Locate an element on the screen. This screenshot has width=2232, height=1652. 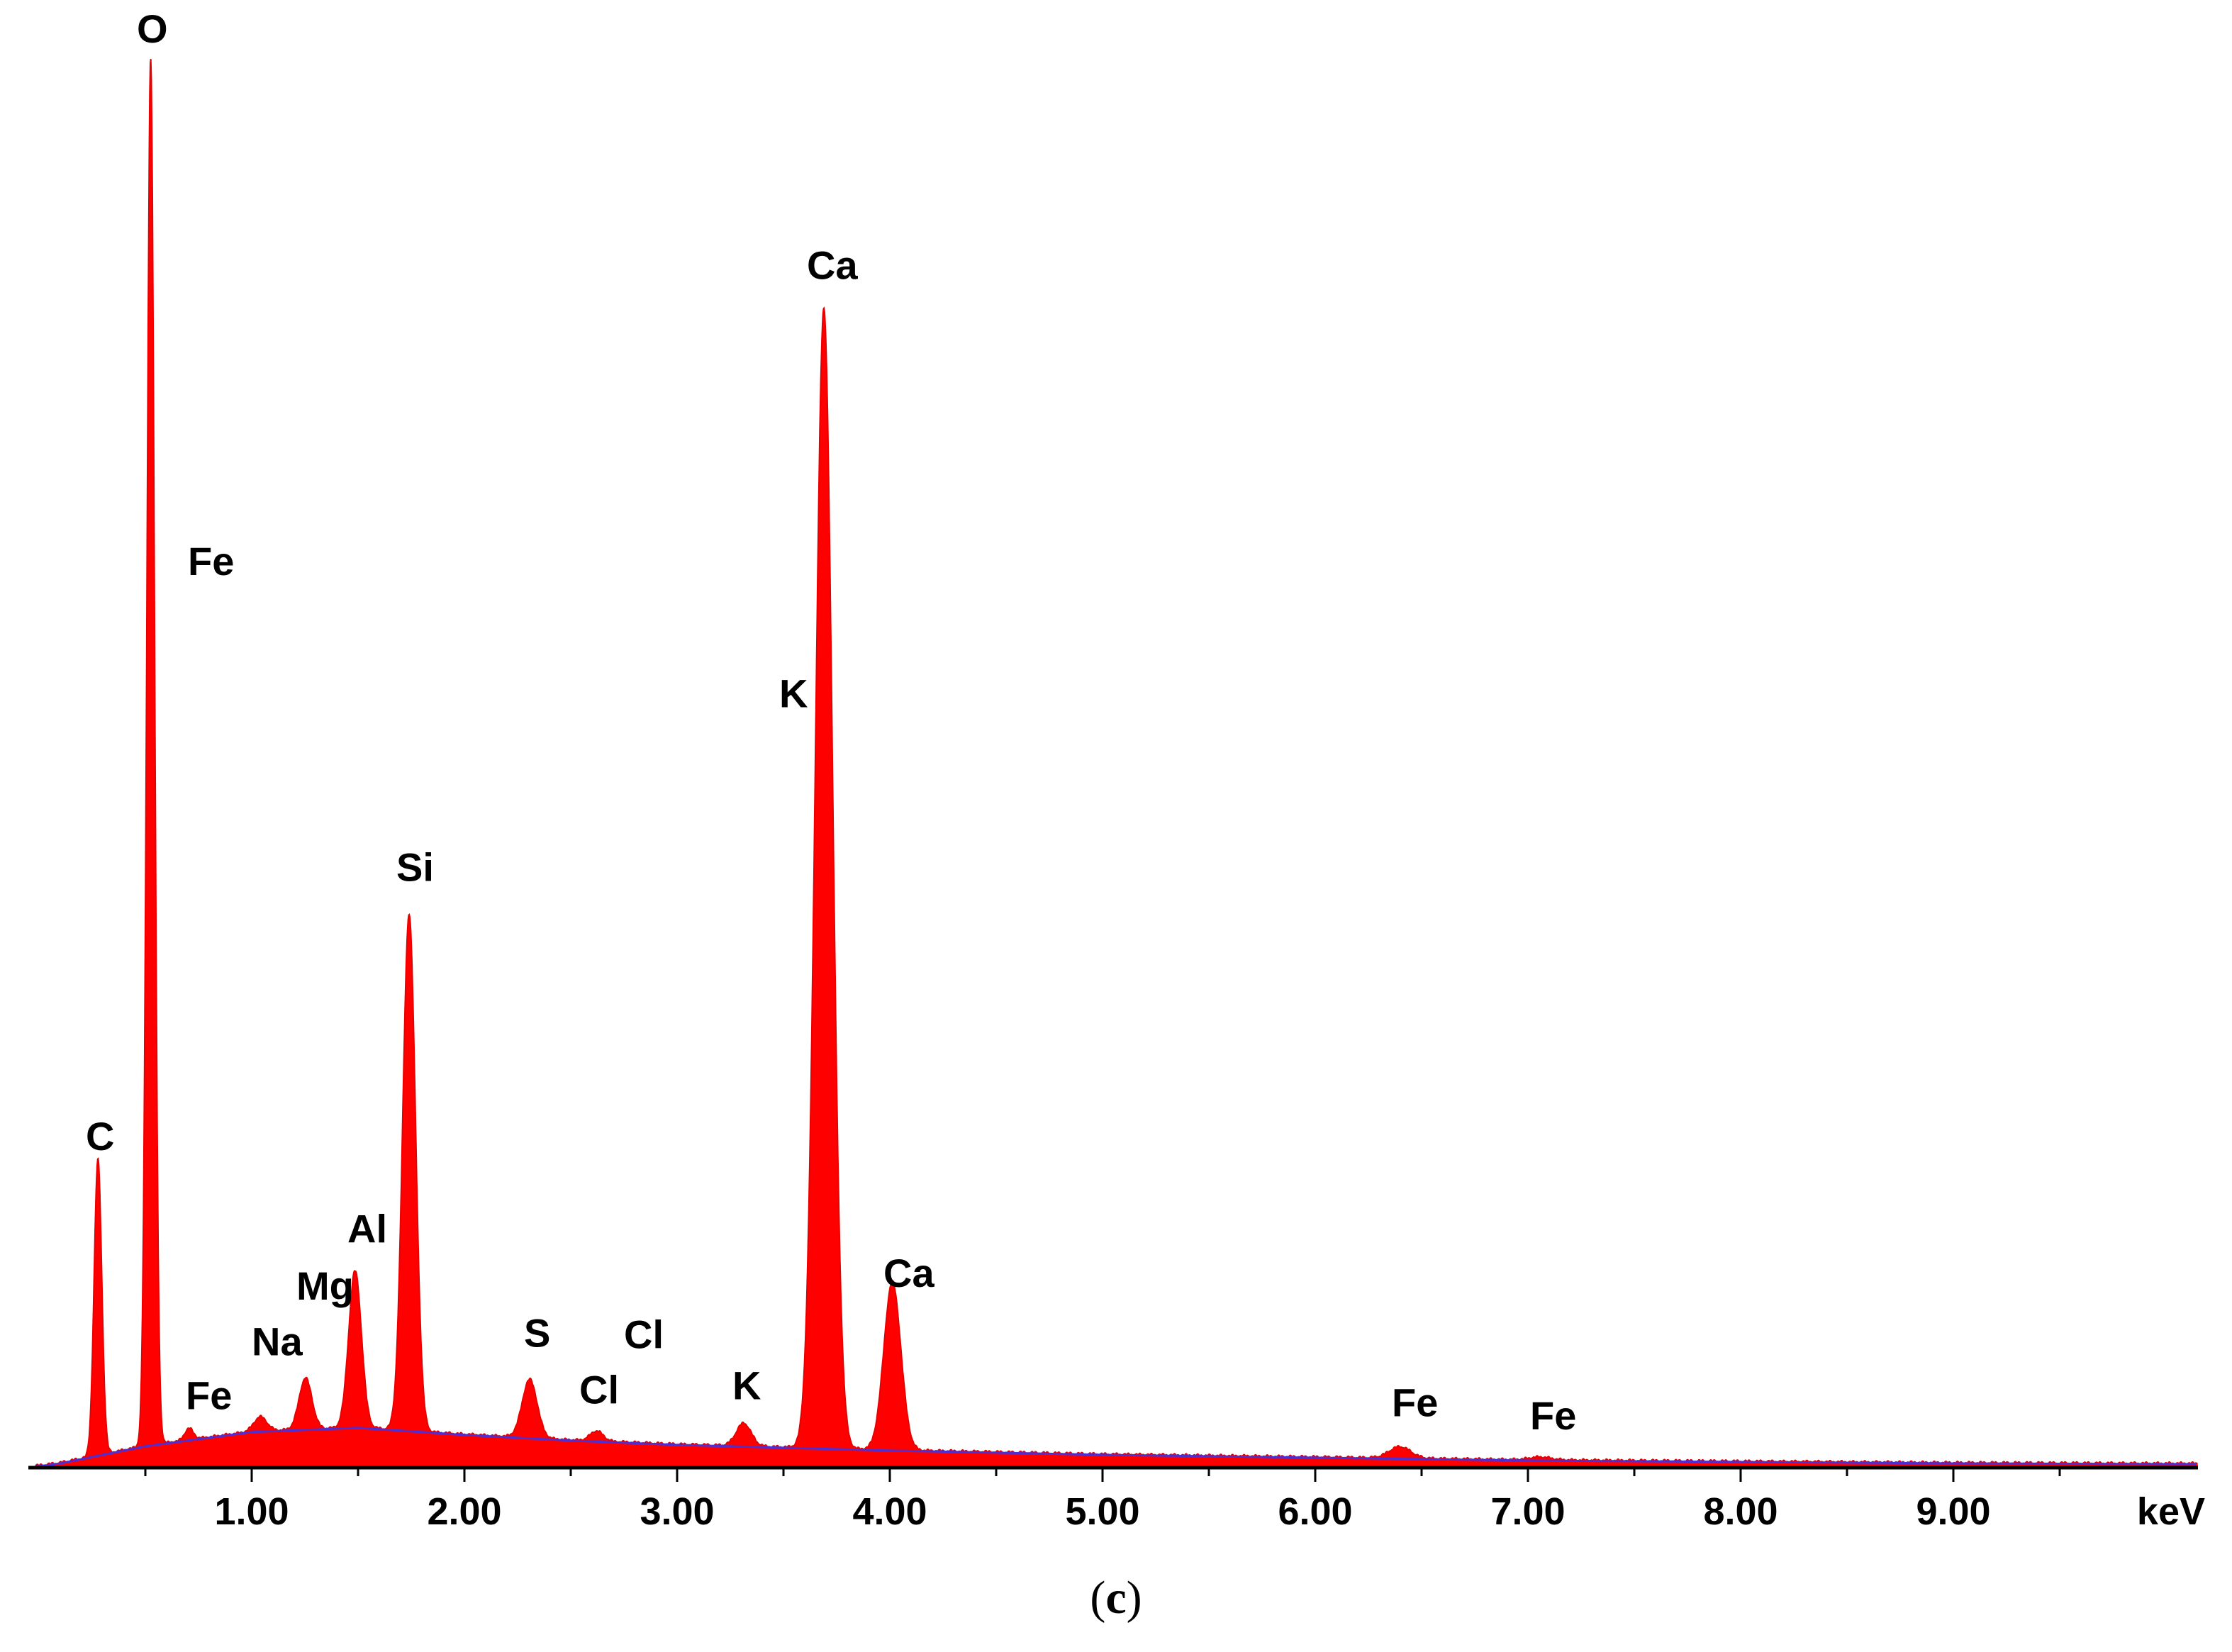
peak-label-al: Al is located at coordinates (367, 1229).